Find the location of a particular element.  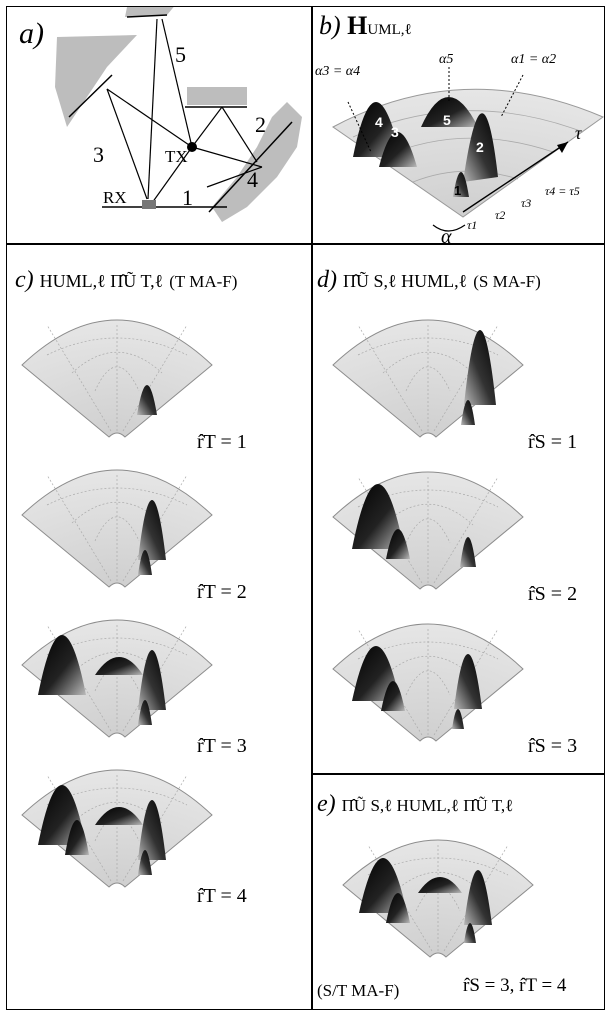

caption-d-3: r̂S = 3 is located at coordinates (553, 746).